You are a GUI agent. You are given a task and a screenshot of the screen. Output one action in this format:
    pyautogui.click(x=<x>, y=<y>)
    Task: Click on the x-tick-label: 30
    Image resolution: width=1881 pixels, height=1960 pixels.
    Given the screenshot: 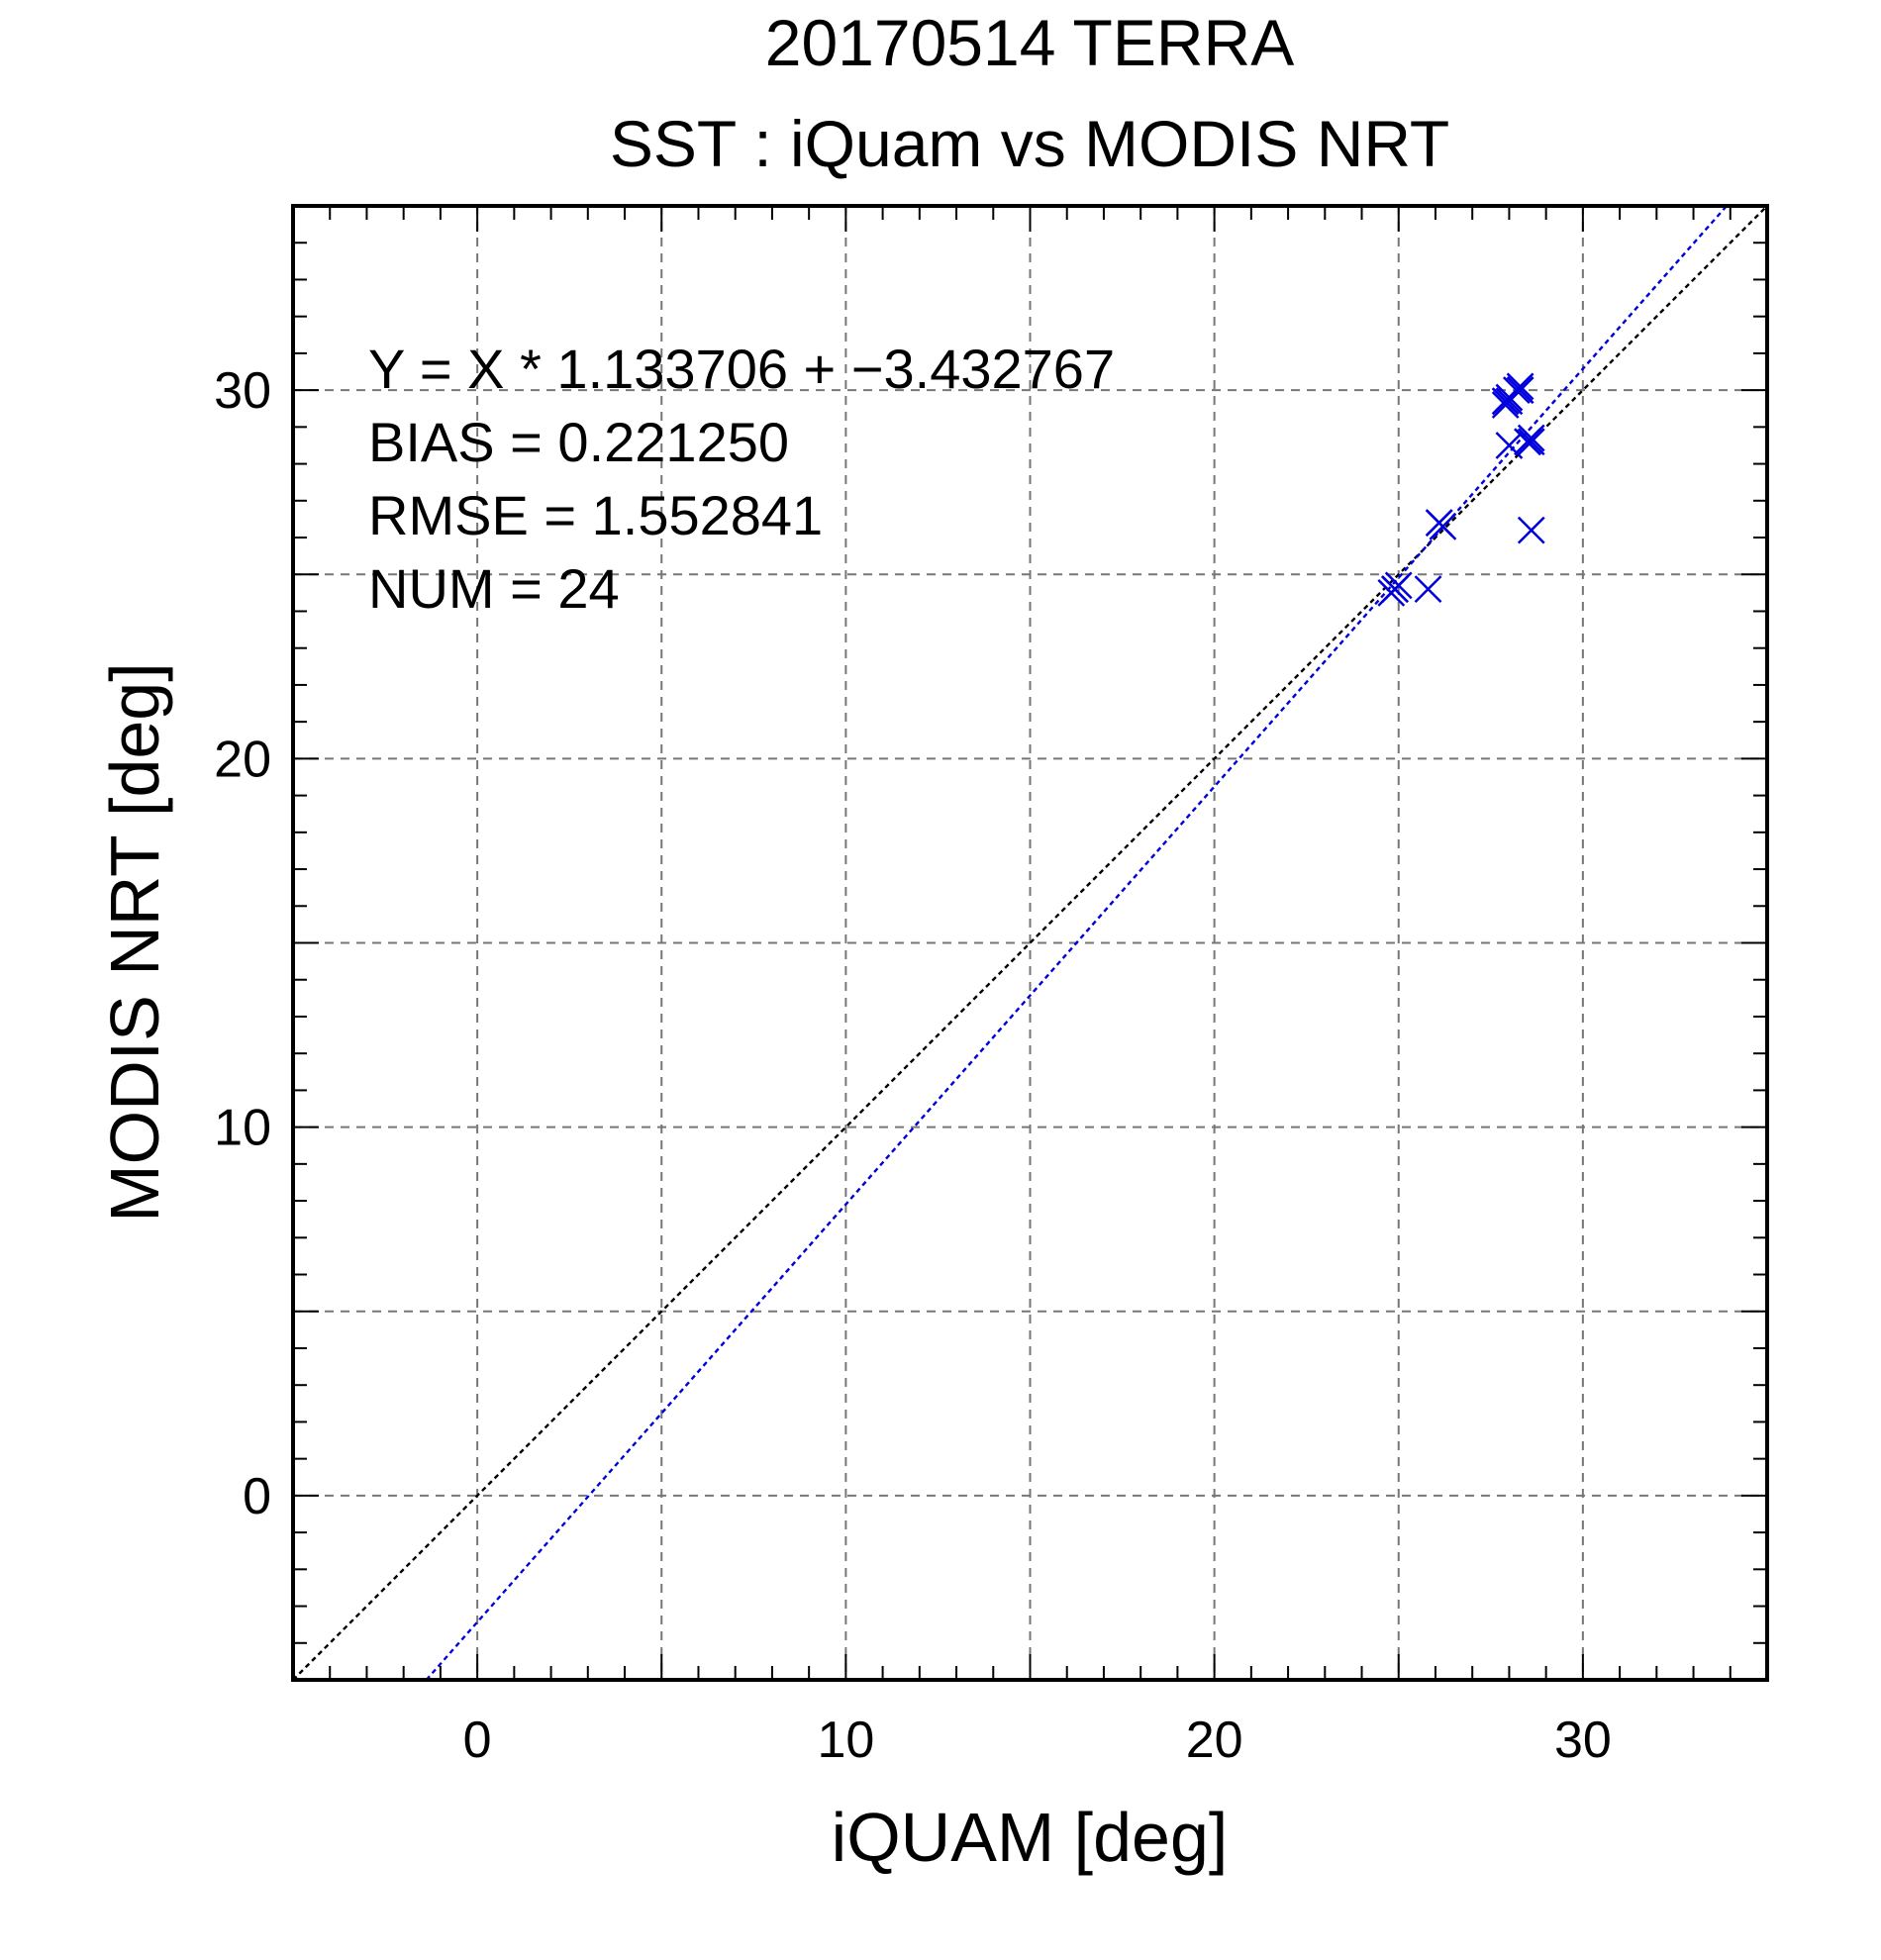 What is the action you would take?
    pyautogui.click(x=1583, y=1740)
    